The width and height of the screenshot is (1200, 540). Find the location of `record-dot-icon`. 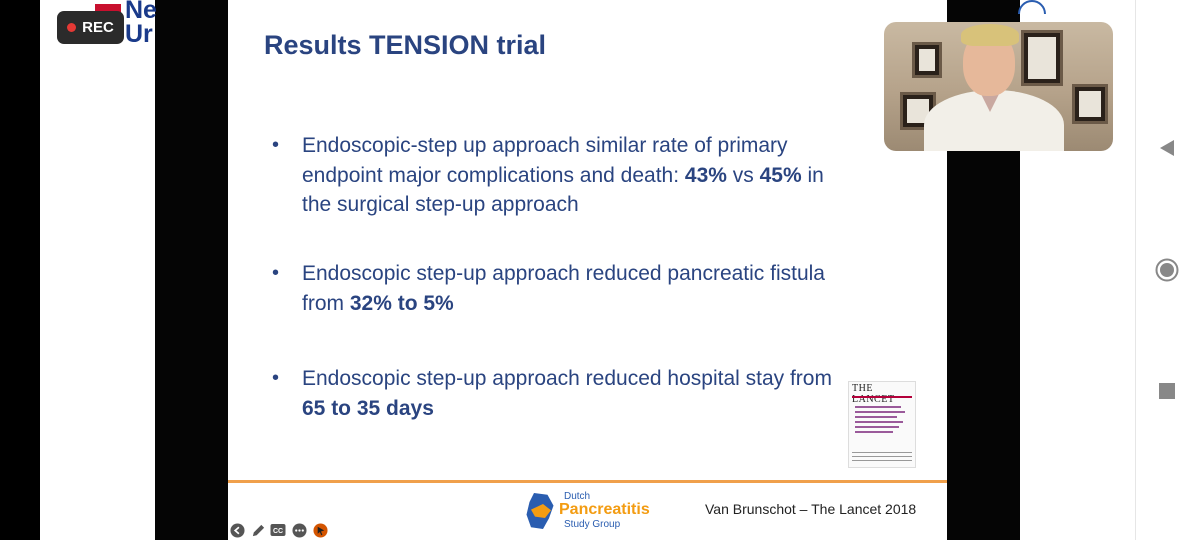

record-dot-icon is located at coordinates (72, 27).